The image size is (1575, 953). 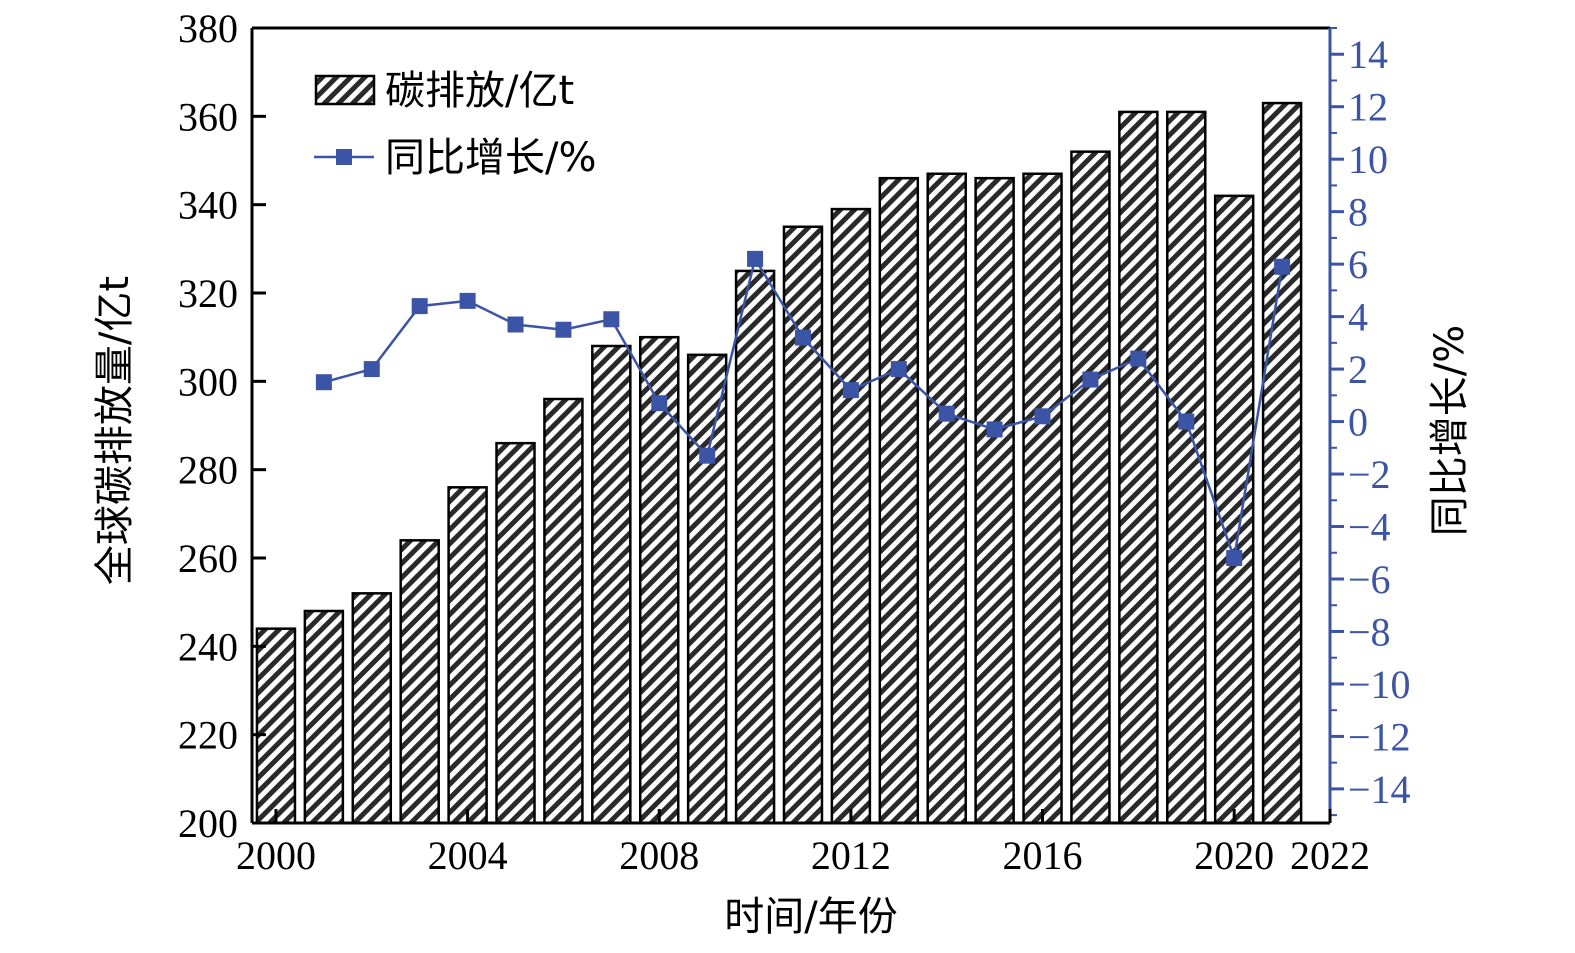 I want to click on emission-bar-2009, so click(x=707, y=589).